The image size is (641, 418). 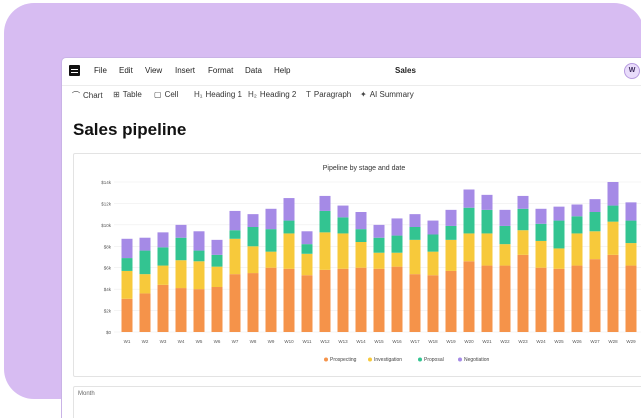 What do you see at coordinates (253, 70) in the screenshot?
I see `menu-data: Data` at bounding box center [253, 70].